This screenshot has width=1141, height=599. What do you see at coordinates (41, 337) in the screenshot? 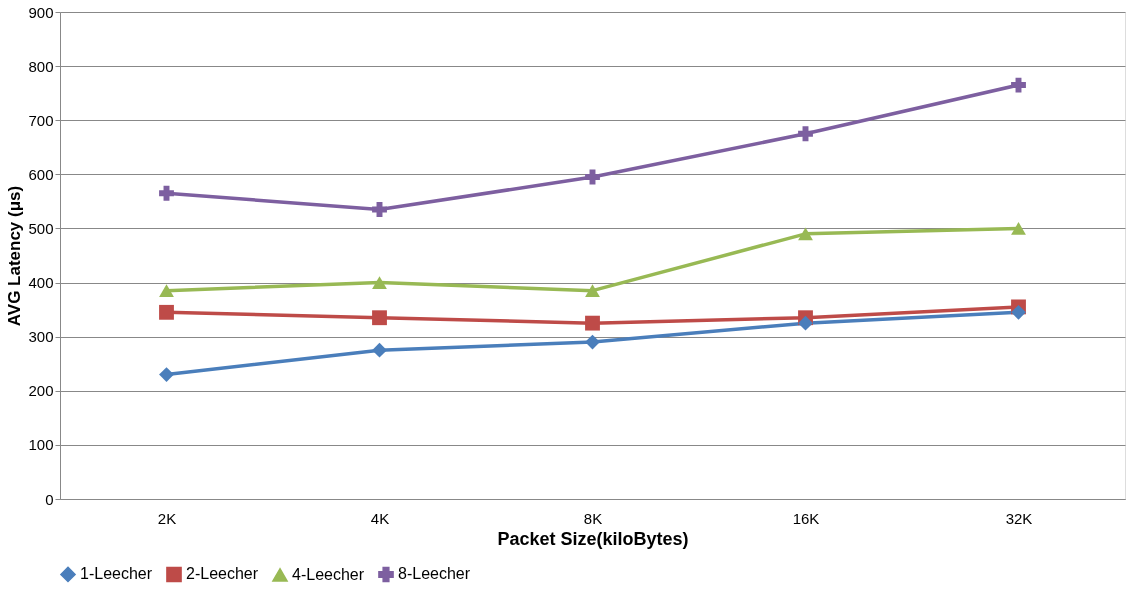
I see `y-tick-label: 300` at bounding box center [41, 337].